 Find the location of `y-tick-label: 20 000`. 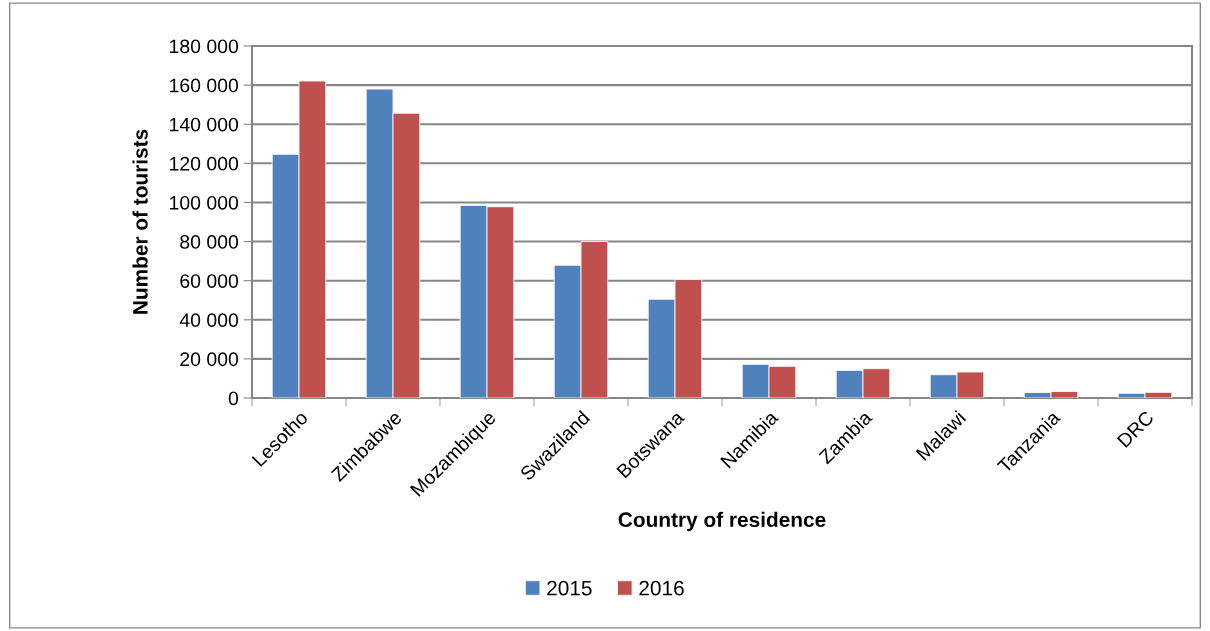

y-tick-label: 20 000 is located at coordinates (209, 359).